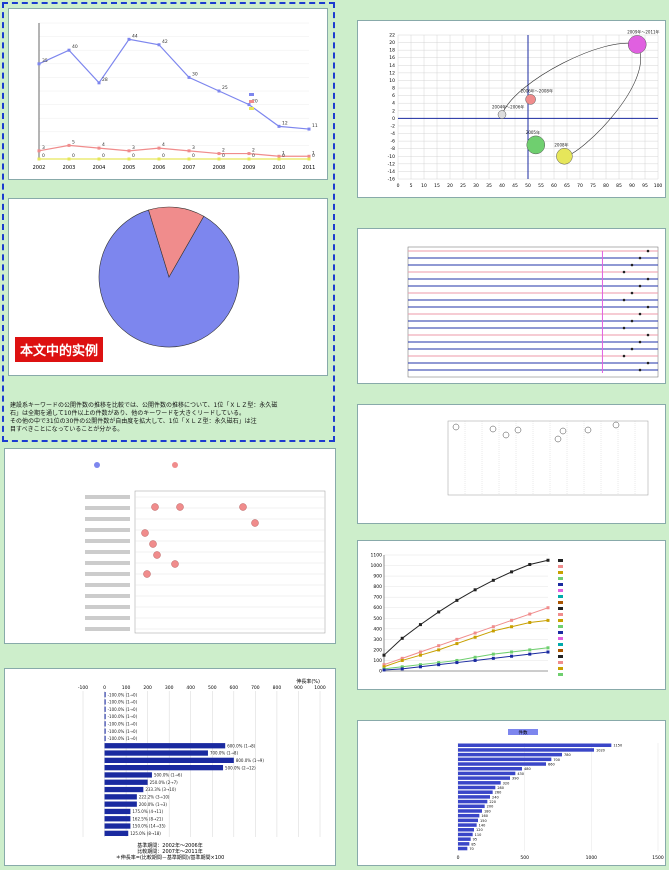  Describe the element at coordinates (253, 151) in the screenshot. I see `data-label: 2` at that location.